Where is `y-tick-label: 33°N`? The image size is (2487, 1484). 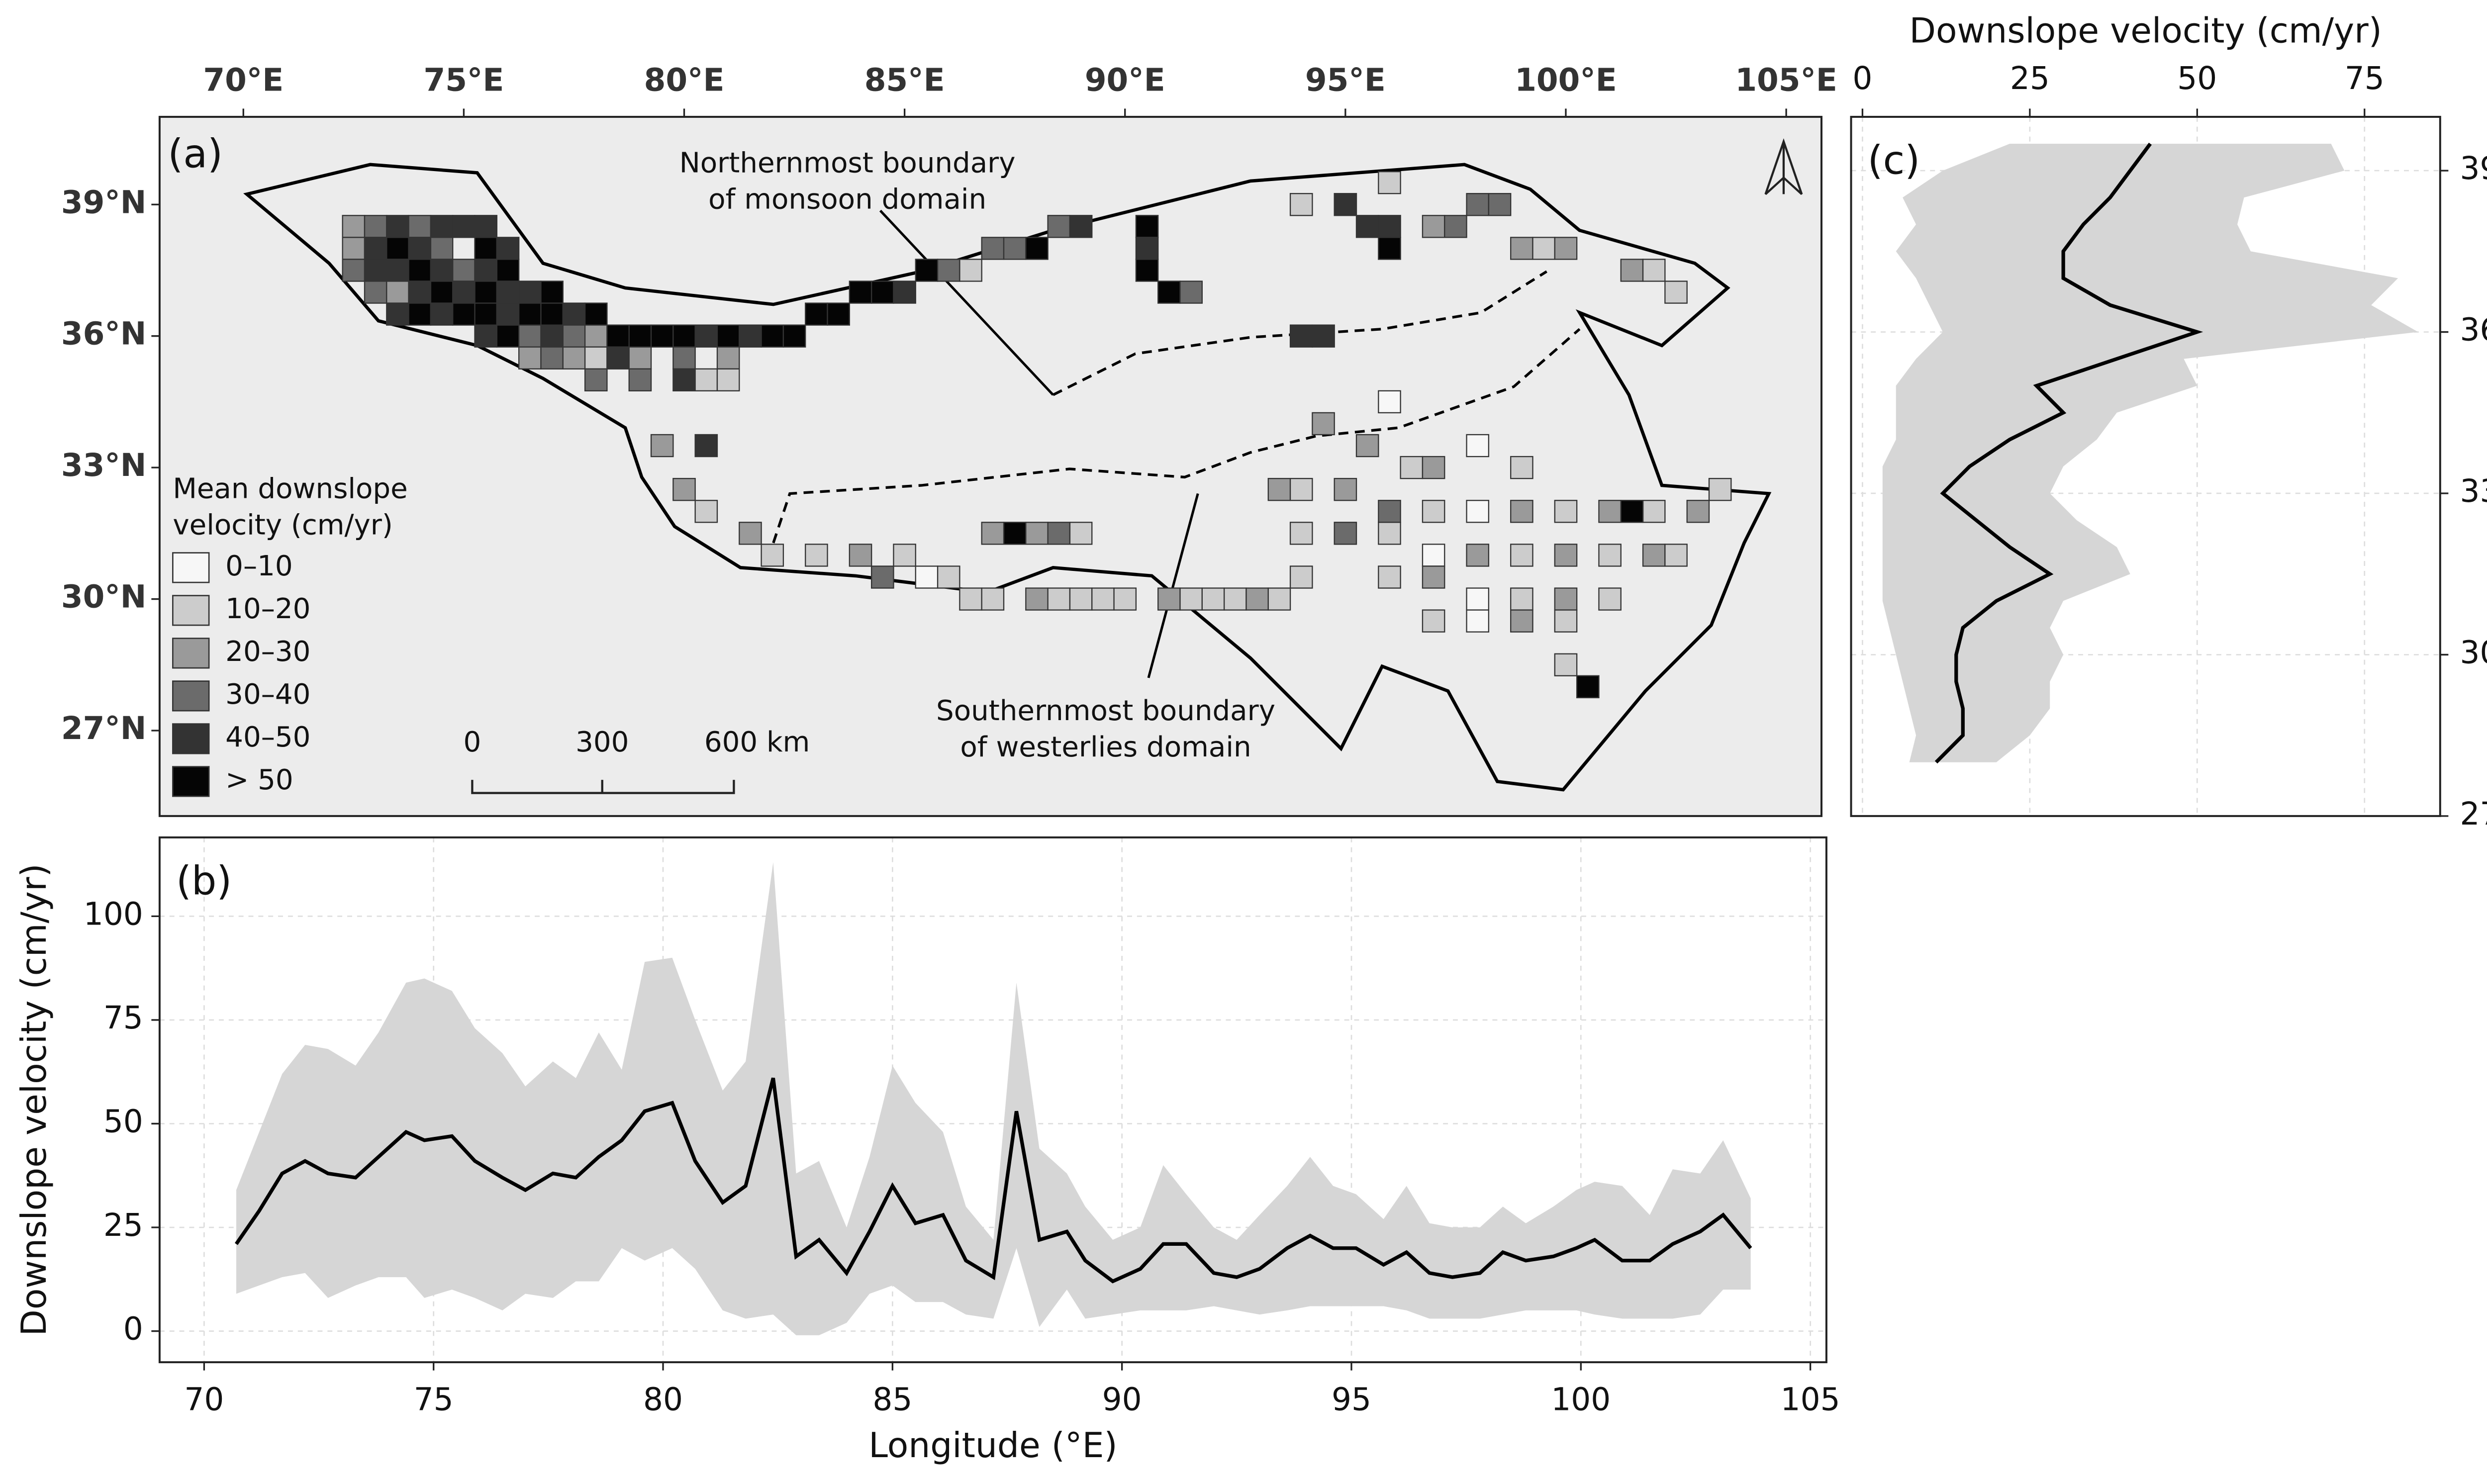 y-tick-label: 33°N is located at coordinates (104, 465).